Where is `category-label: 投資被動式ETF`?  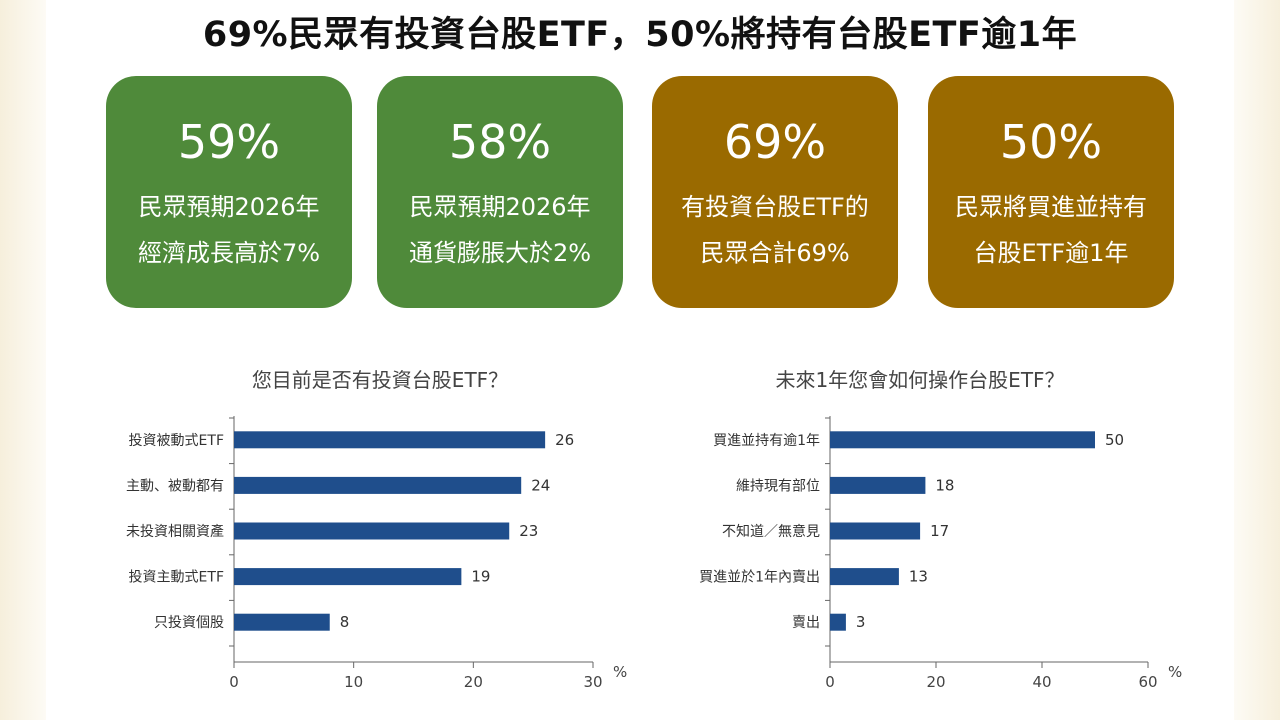 category-label: 投資被動式ETF is located at coordinates (176, 441).